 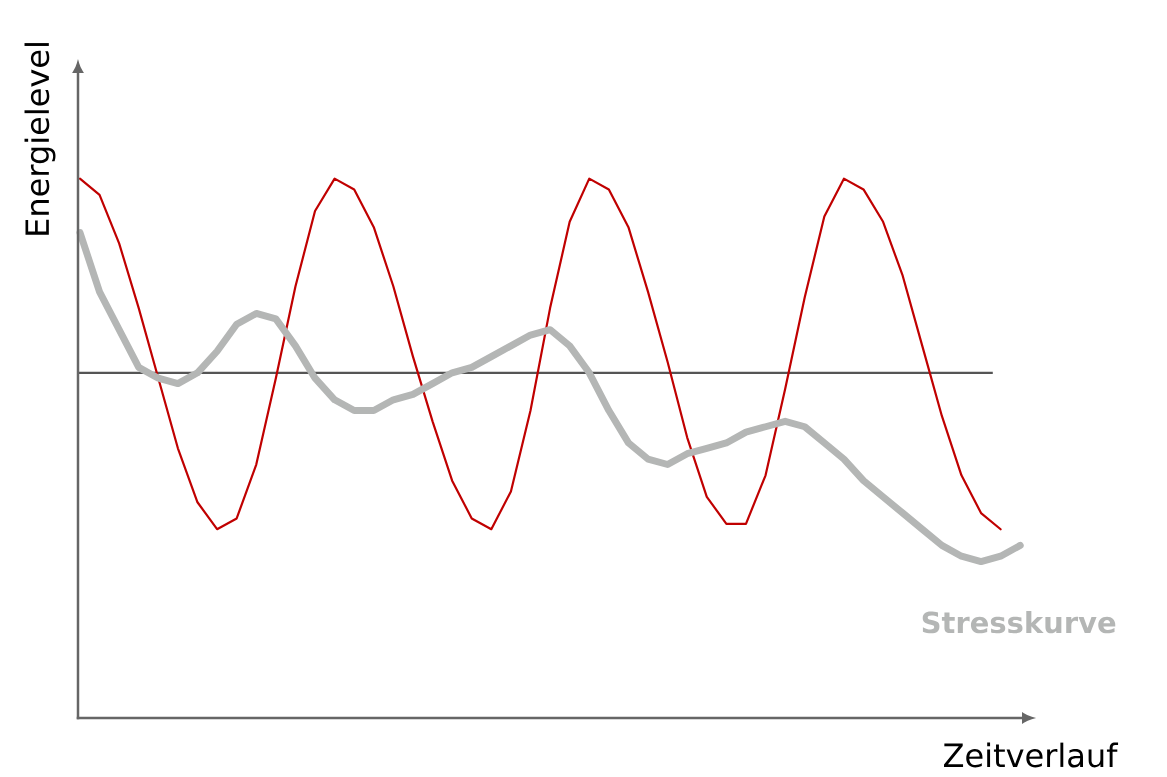 What do you see at coordinates (1019, 622) in the screenshot?
I see `text: Stresskurve` at bounding box center [1019, 622].